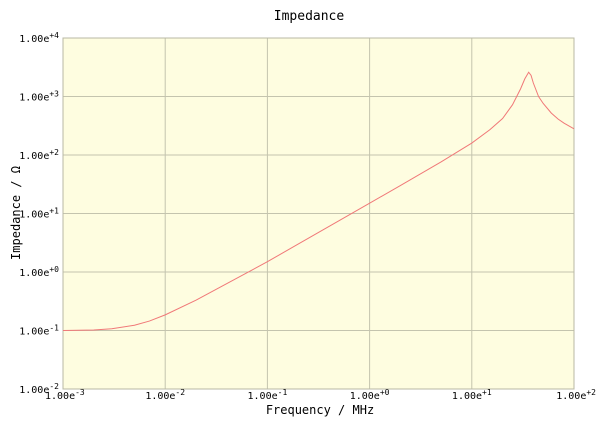 This screenshot has width=599, height=425. I want to click on y-tick-label: 1.00e-2, so click(39, 389).